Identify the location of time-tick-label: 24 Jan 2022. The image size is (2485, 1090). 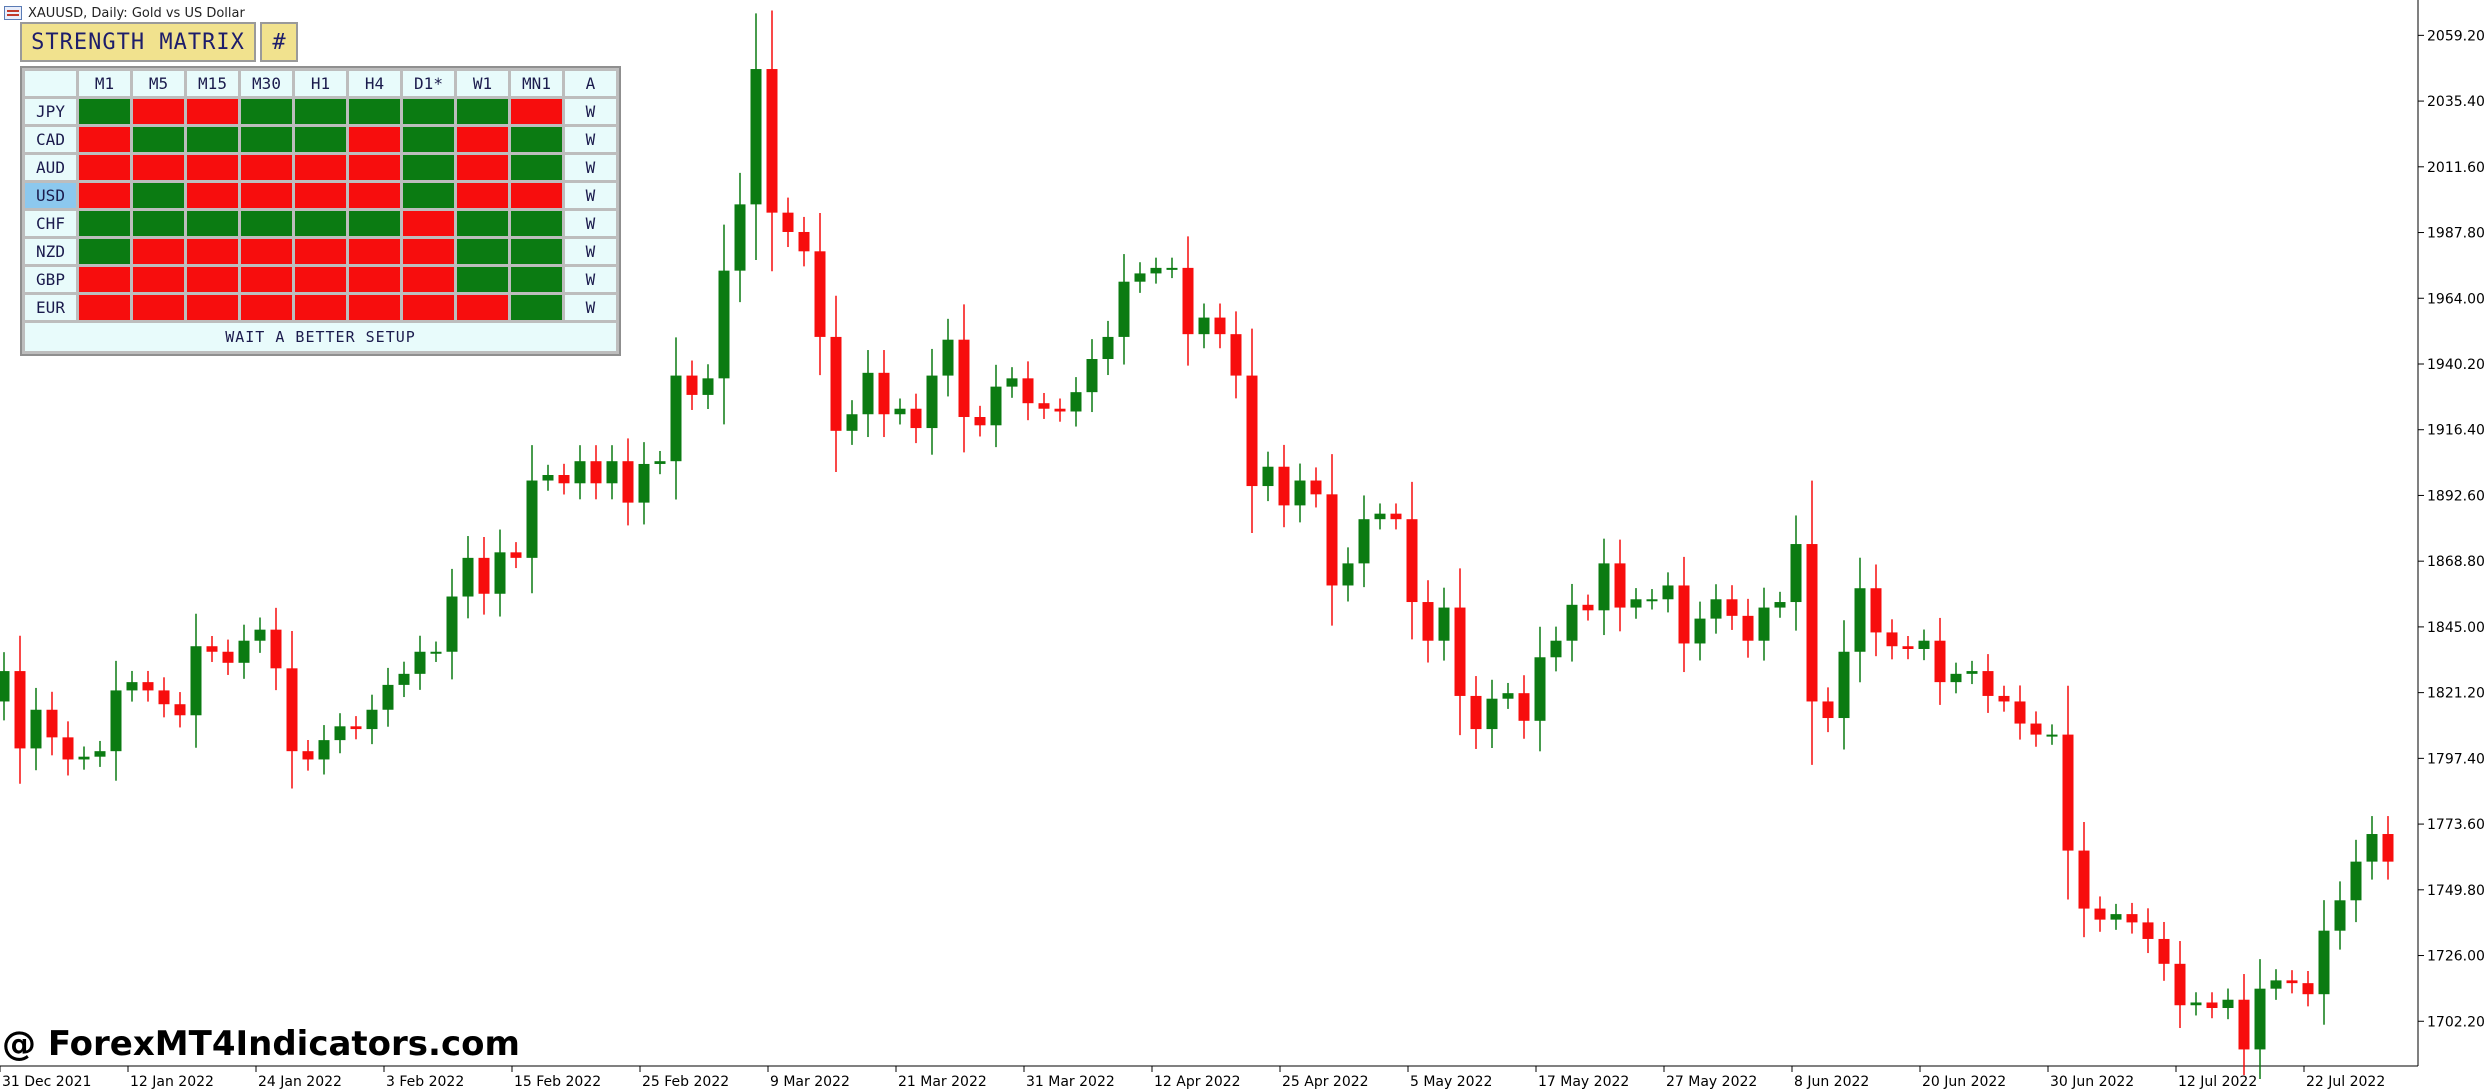
(300, 1082).